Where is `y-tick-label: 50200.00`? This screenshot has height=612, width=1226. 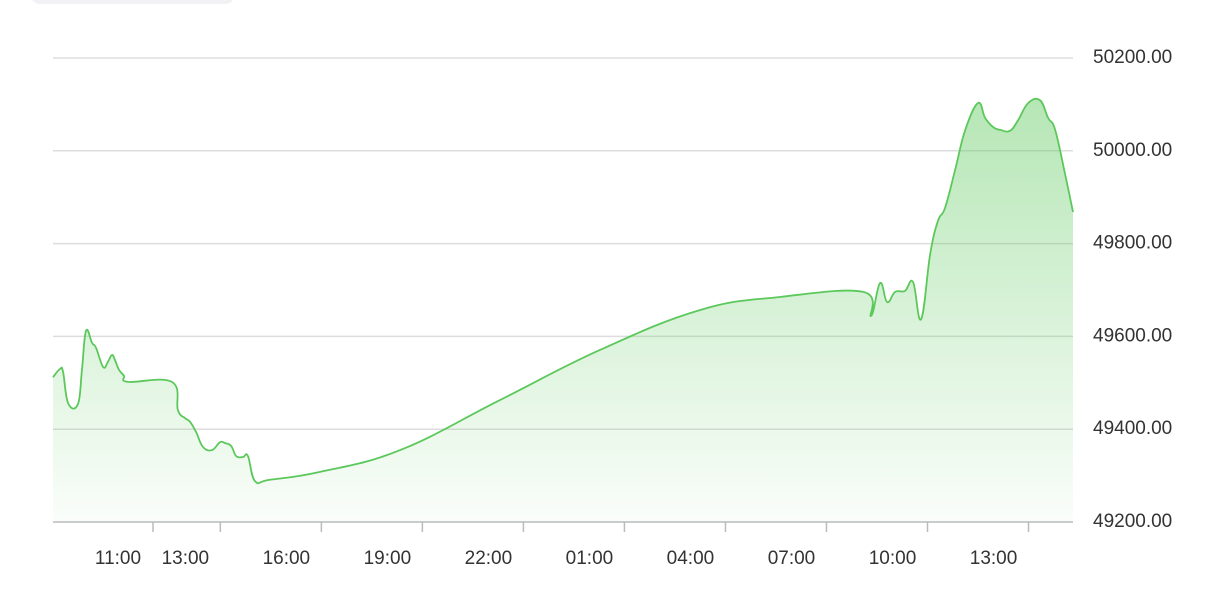
y-tick-label: 50200.00 is located at coordinates (1132, 57).